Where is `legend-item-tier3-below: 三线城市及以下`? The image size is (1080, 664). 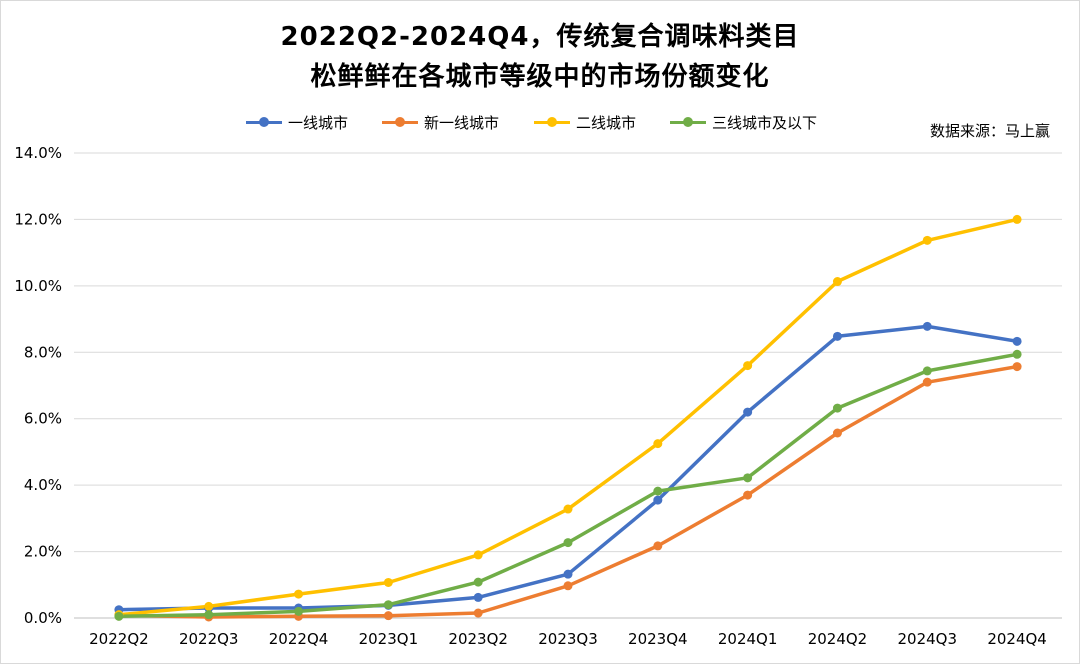
legend-item-tier3-below: 三线城市及以下 is located at coordinates (743, 122).